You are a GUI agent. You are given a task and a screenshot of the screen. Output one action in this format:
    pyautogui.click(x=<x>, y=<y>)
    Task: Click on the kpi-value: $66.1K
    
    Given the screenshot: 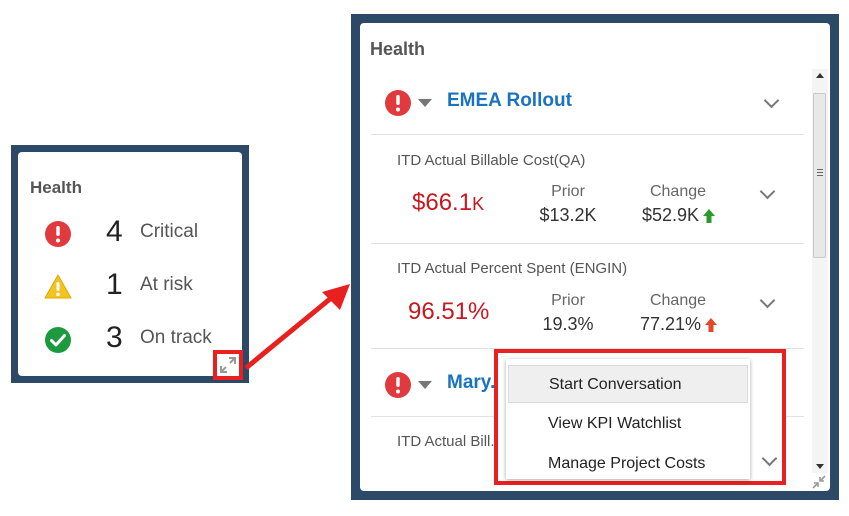 What is the action you would take?
    pyautogui.click(x=448, y=202)
    